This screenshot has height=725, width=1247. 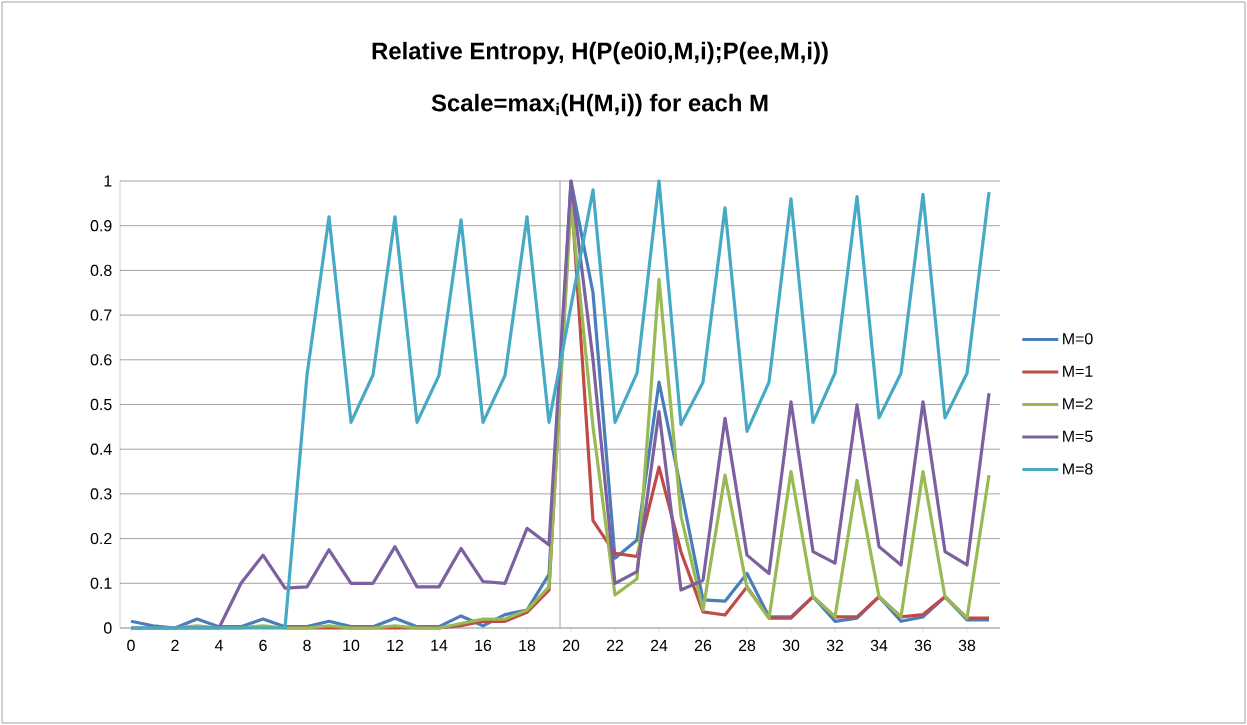 What do you see at coordinates (218, 645) in the screenshot?
I see `x-tick-label: 4` at bounding box center [218, 645].